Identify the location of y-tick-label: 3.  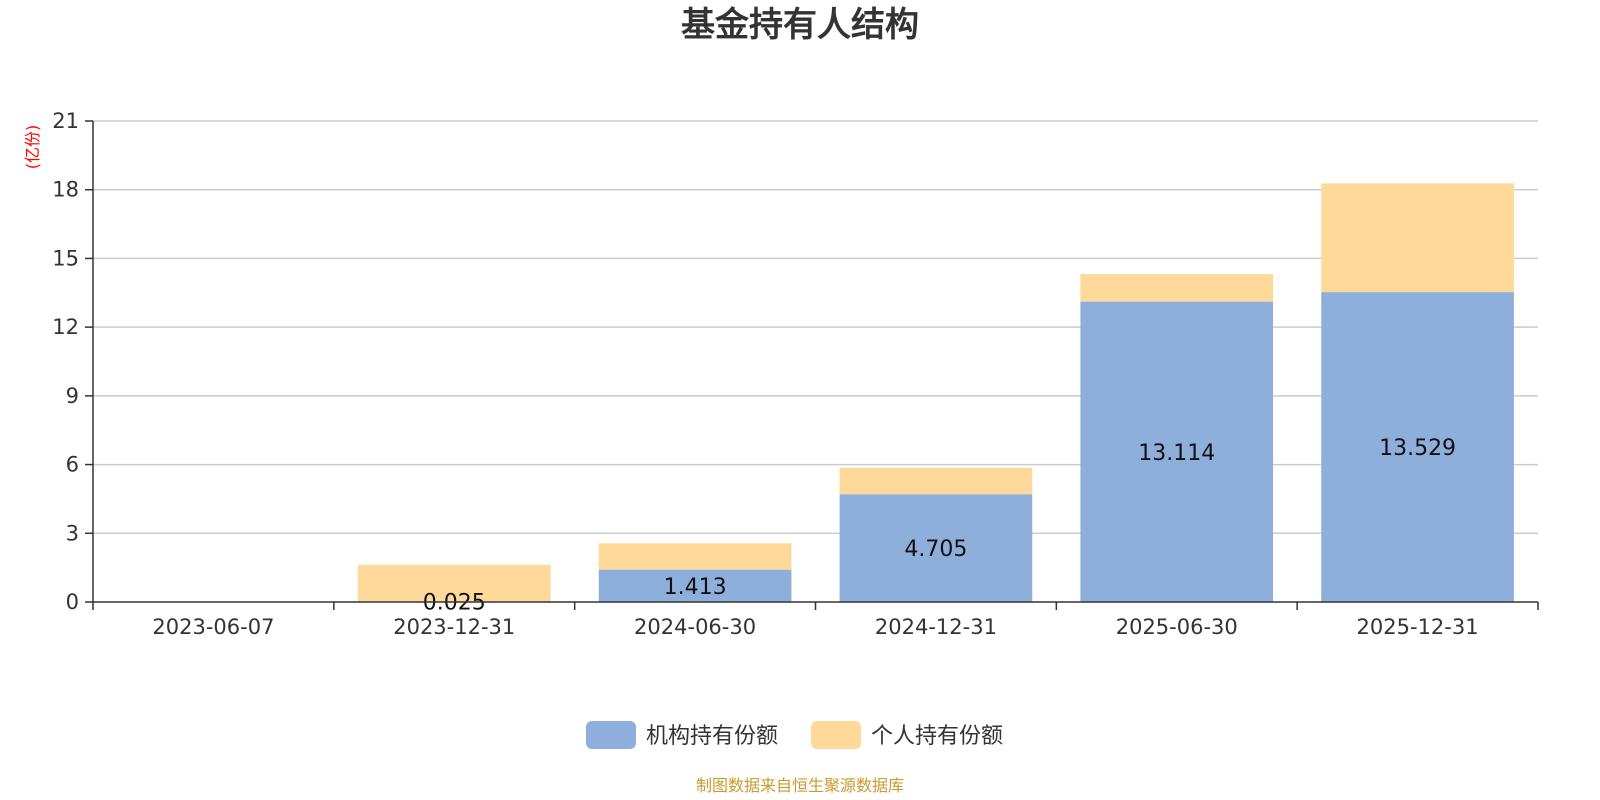
(72, 533).